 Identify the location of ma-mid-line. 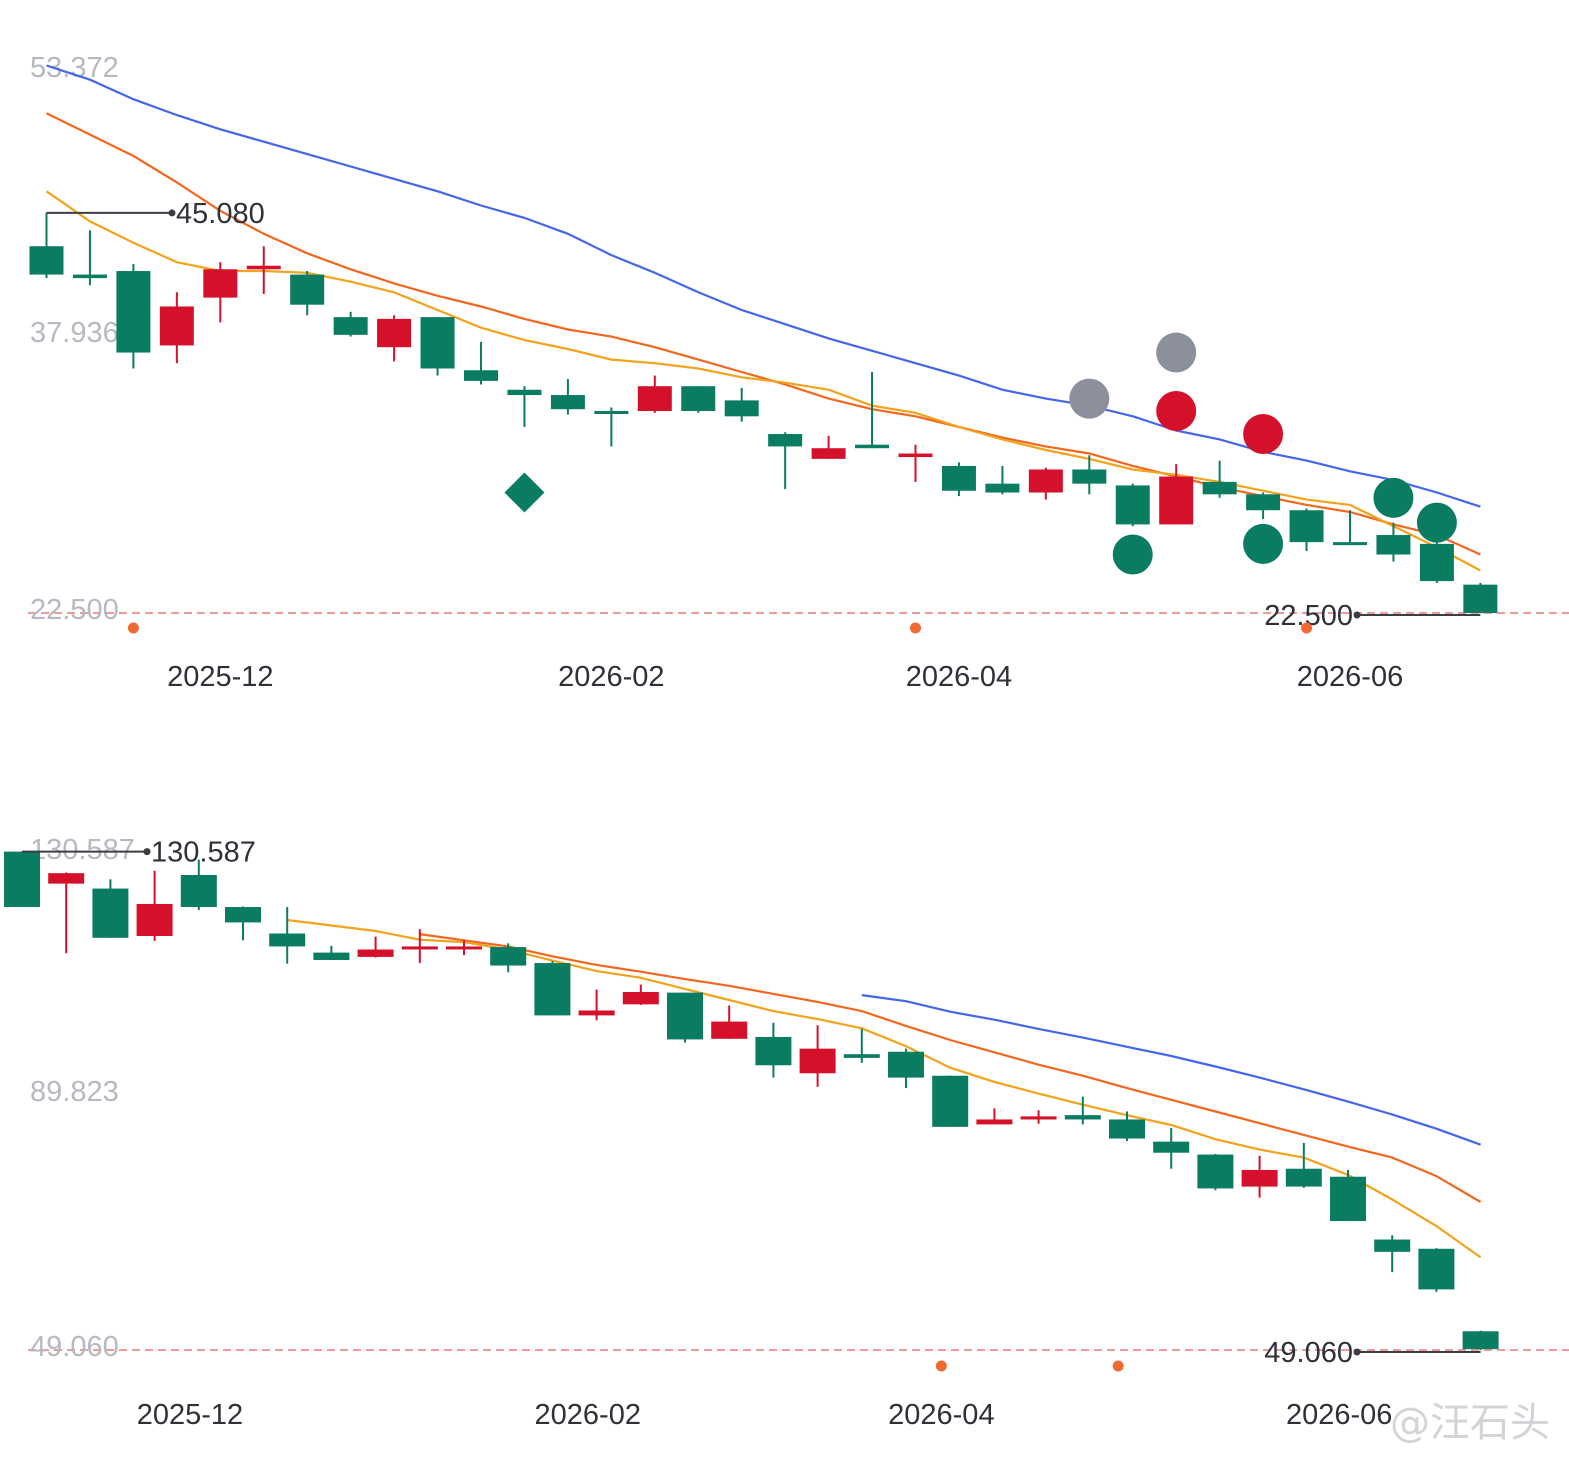
(950, 1068).